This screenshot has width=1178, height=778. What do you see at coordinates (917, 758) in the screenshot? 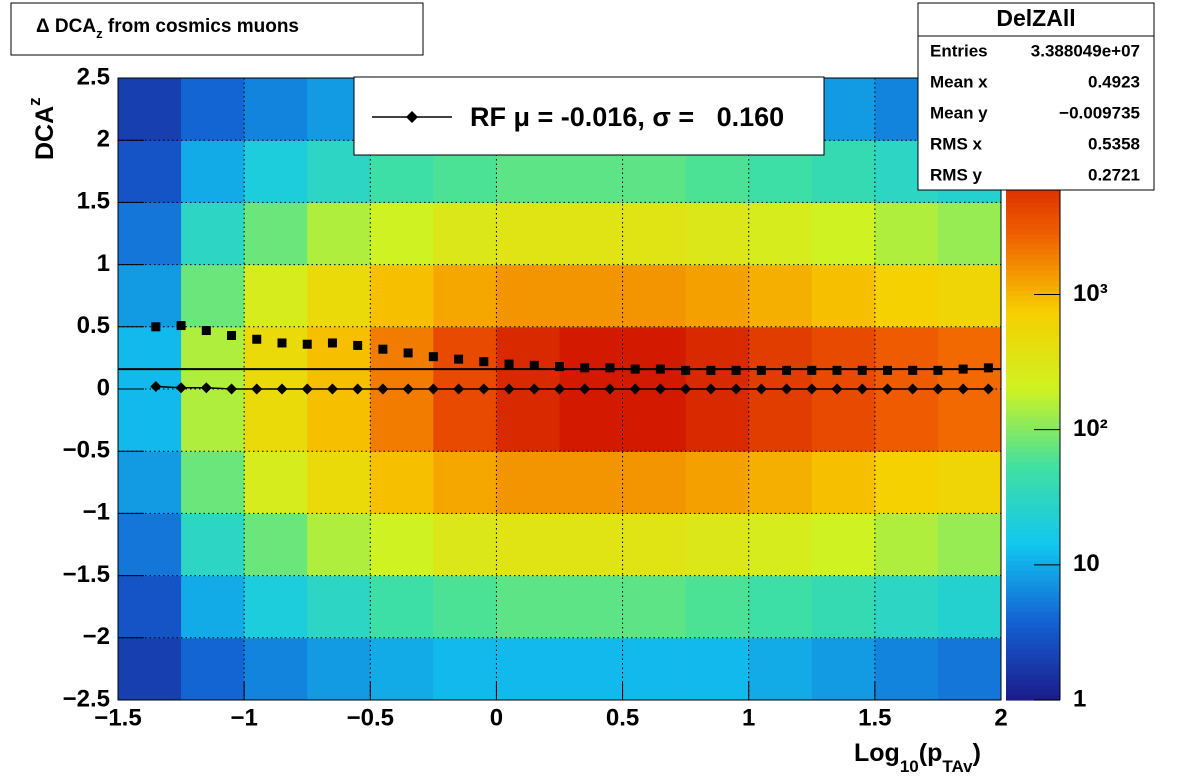
I see `x-axis-label: Log10(pTAv)` at bounding box center [917, 758].